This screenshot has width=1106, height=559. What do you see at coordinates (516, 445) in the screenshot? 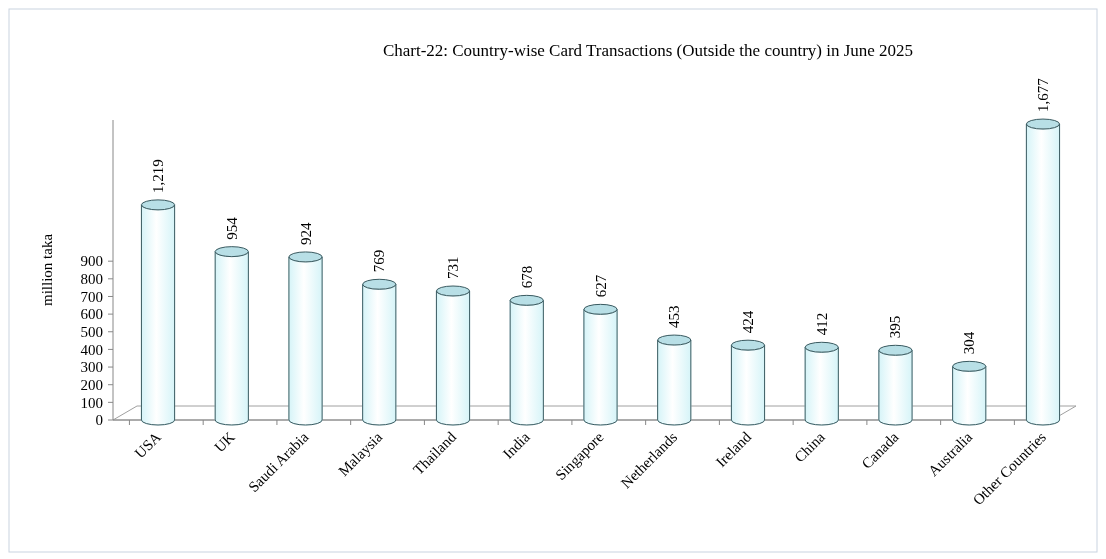
I see `x-tick-label: India` at bounding box center [516, 445].